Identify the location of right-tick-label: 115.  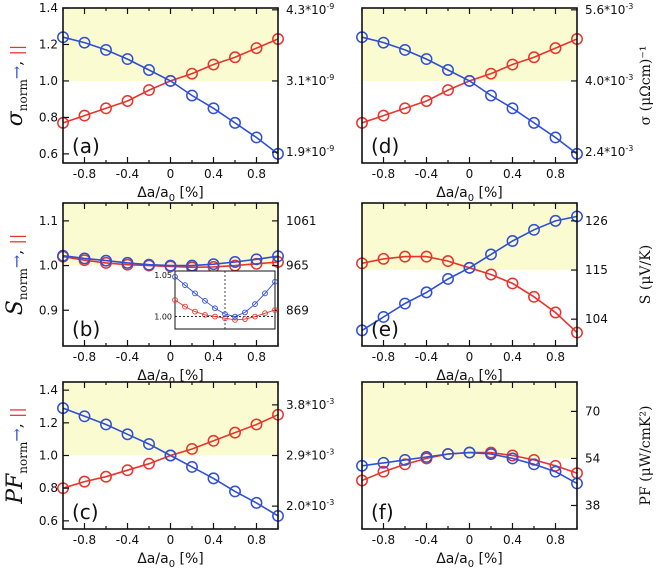
(596, 270).